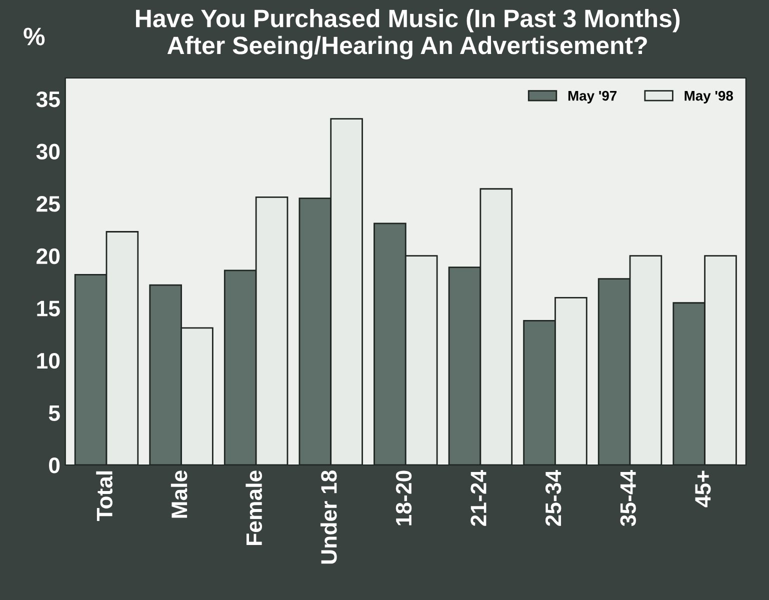 This screenshot has height=600, width=769. Describe the element at coordinates (48, 256) in the screenshot. I see `y-tick-label: 20` at that location.